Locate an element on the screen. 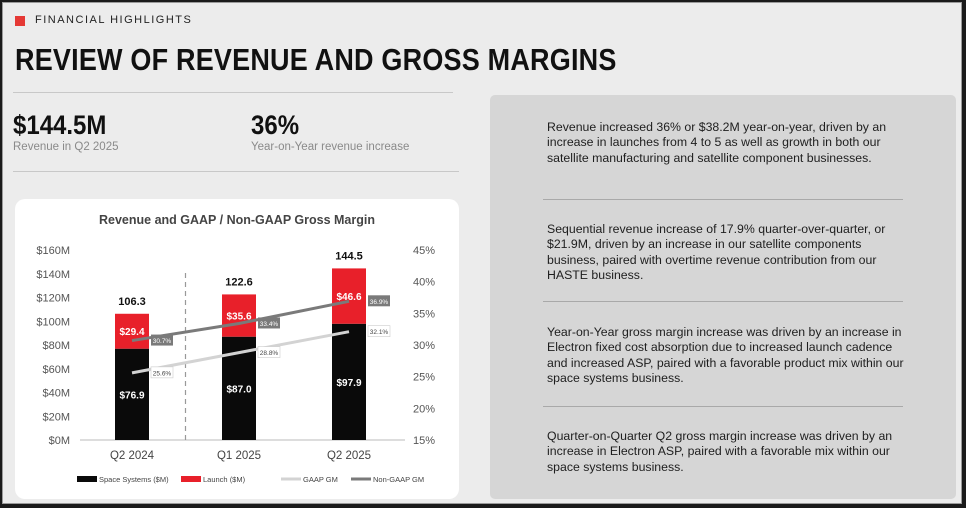  page-title: REVIEW OF REVENUE AND GROSS MARGINS is located at coordinates (316, 60).